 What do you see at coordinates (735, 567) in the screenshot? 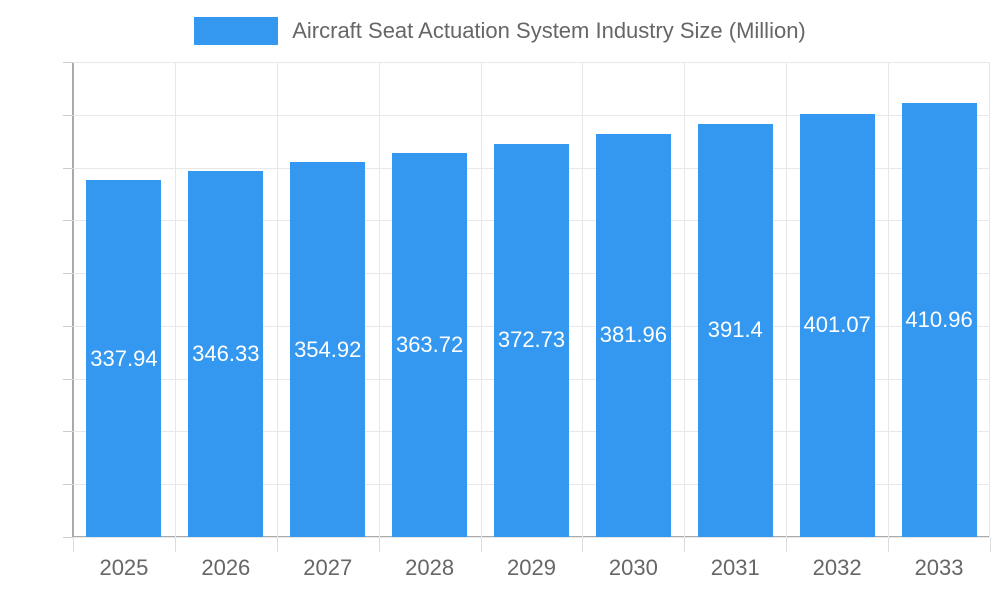
I see `x-axis-tick-label: 2031` at bounding box center [735, 567].